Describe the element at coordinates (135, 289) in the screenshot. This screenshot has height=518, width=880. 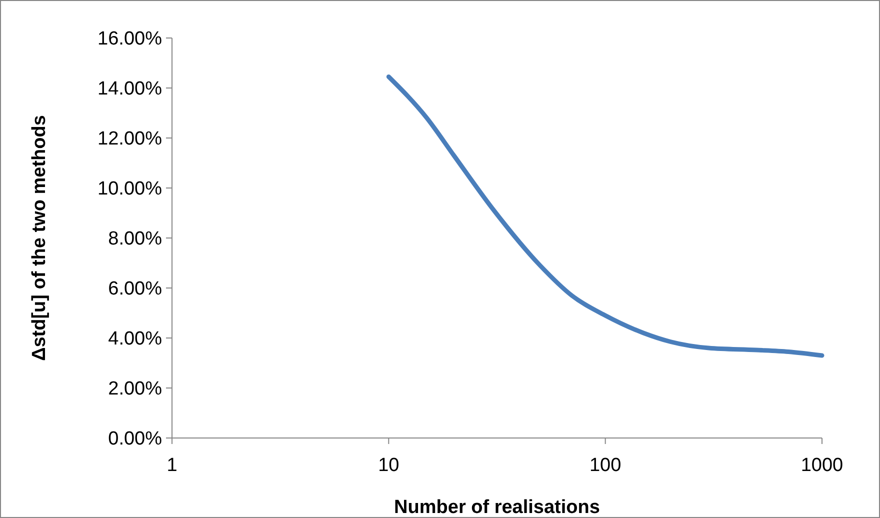
I see `y-tick-label: 6.00%` at that location.